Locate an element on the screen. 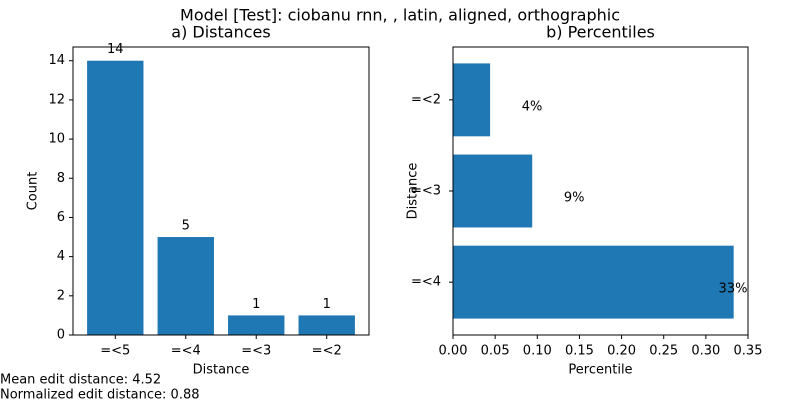 This screenshot has height=400, width=800. value-label: 4% is located at coordinates (532, 106).